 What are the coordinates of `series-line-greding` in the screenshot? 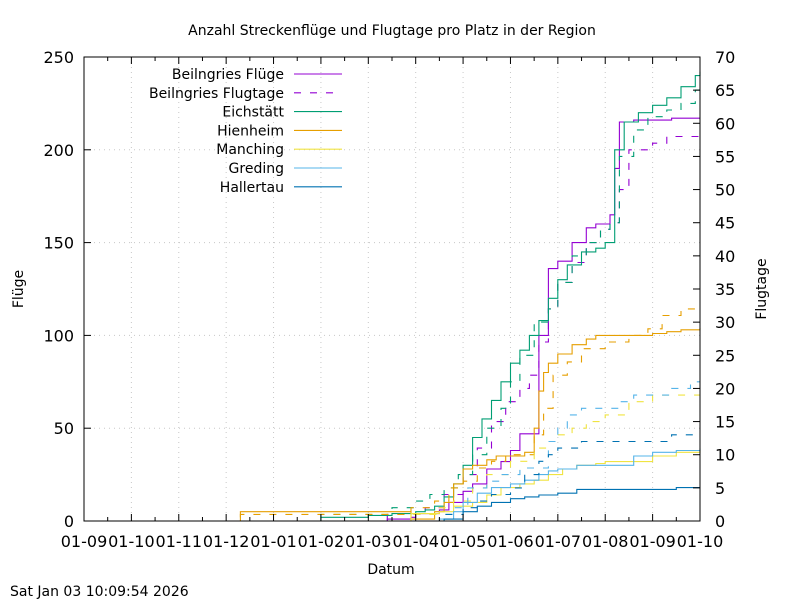 It's located at (392, 485).